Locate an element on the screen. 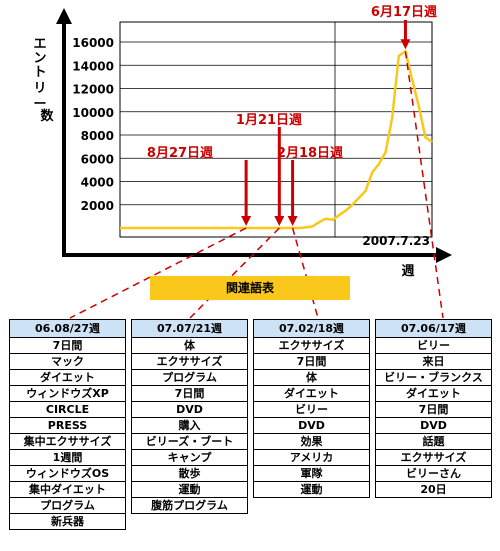 The image size is (500, 551). annotation-label: 1月21日週 is located at coordinates (269, 120).